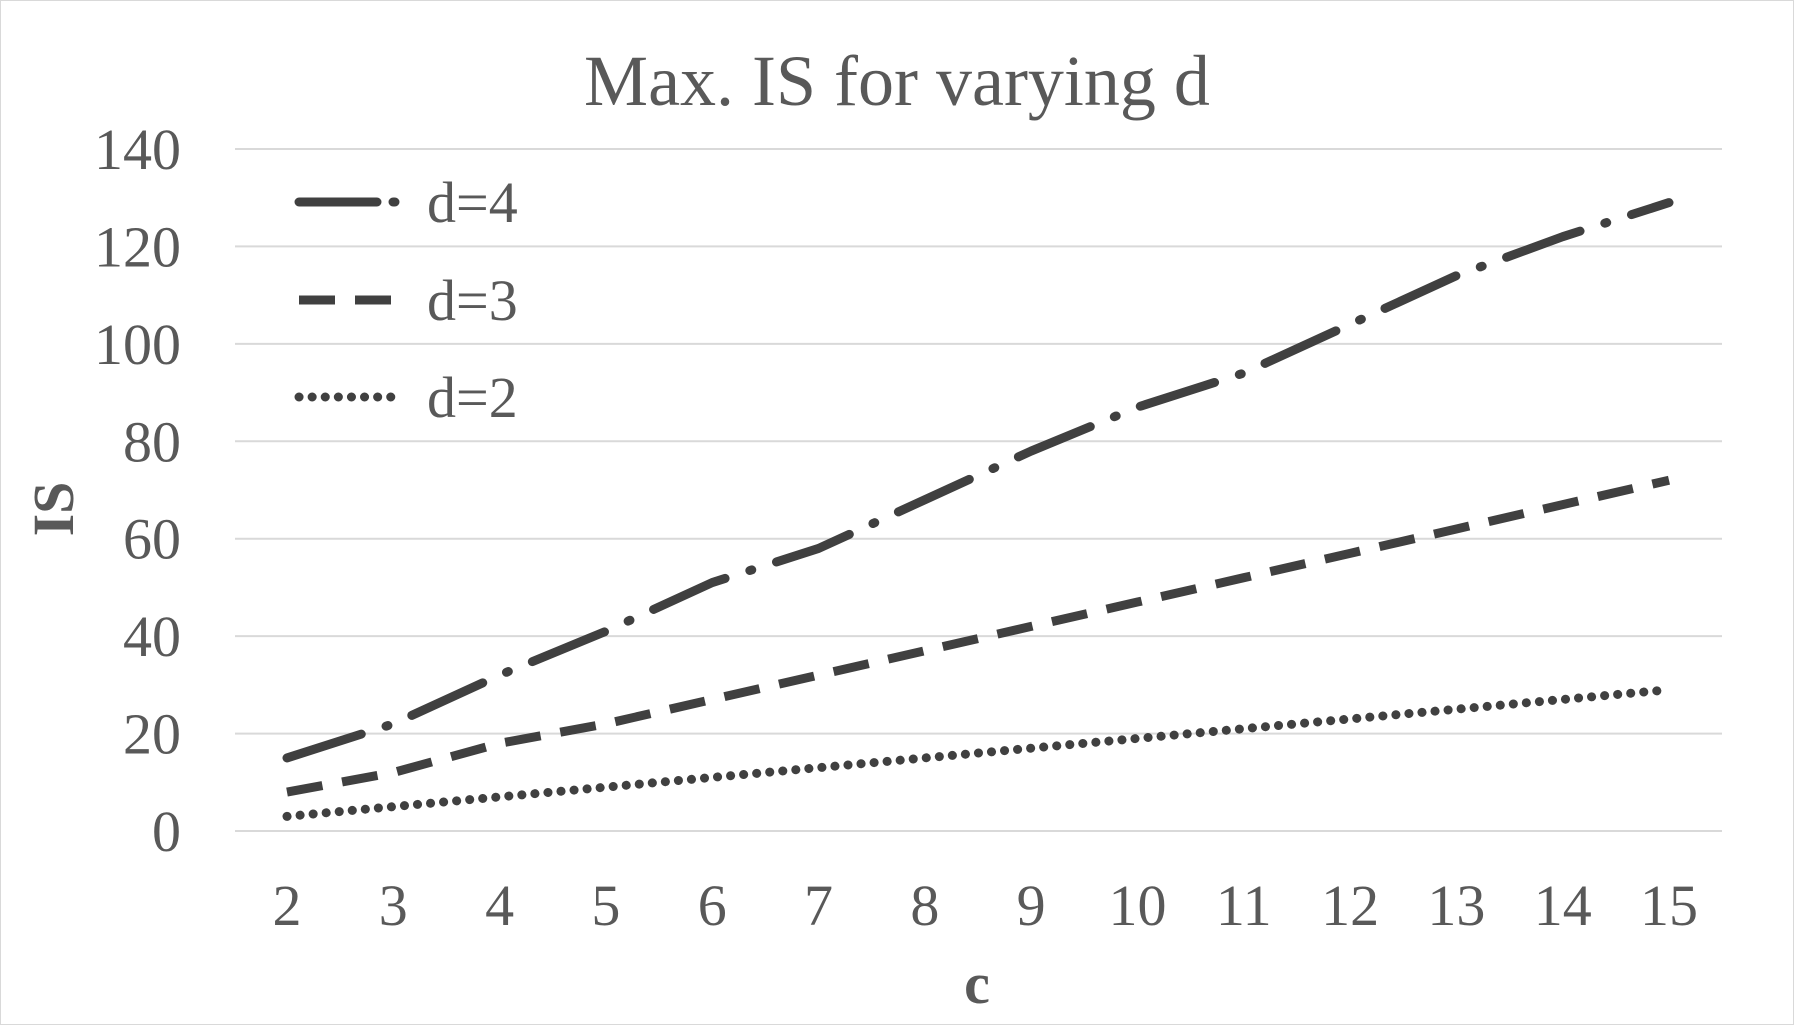 The width and height of the screenshot is (1794, 1029). Describe the element at coordinates (393, 905) in the screenshot. I see `x-tick-label: 3` at that location.